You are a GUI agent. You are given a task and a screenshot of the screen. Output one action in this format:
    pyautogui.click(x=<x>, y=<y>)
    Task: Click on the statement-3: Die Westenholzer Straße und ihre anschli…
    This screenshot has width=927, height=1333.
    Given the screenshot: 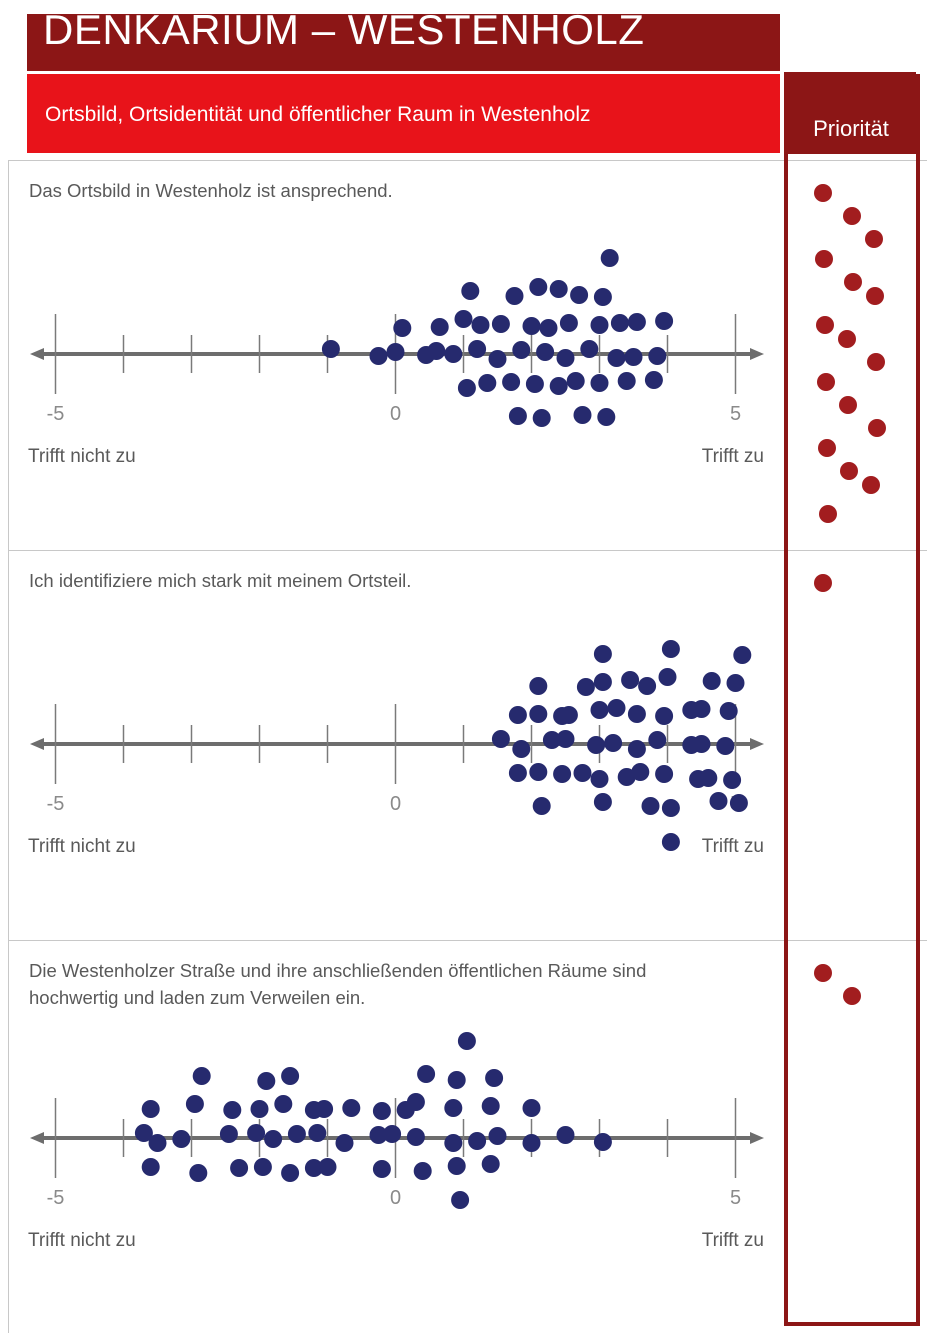 What is the action you would take?
    pyautogui.click(x=338, y=984)
    